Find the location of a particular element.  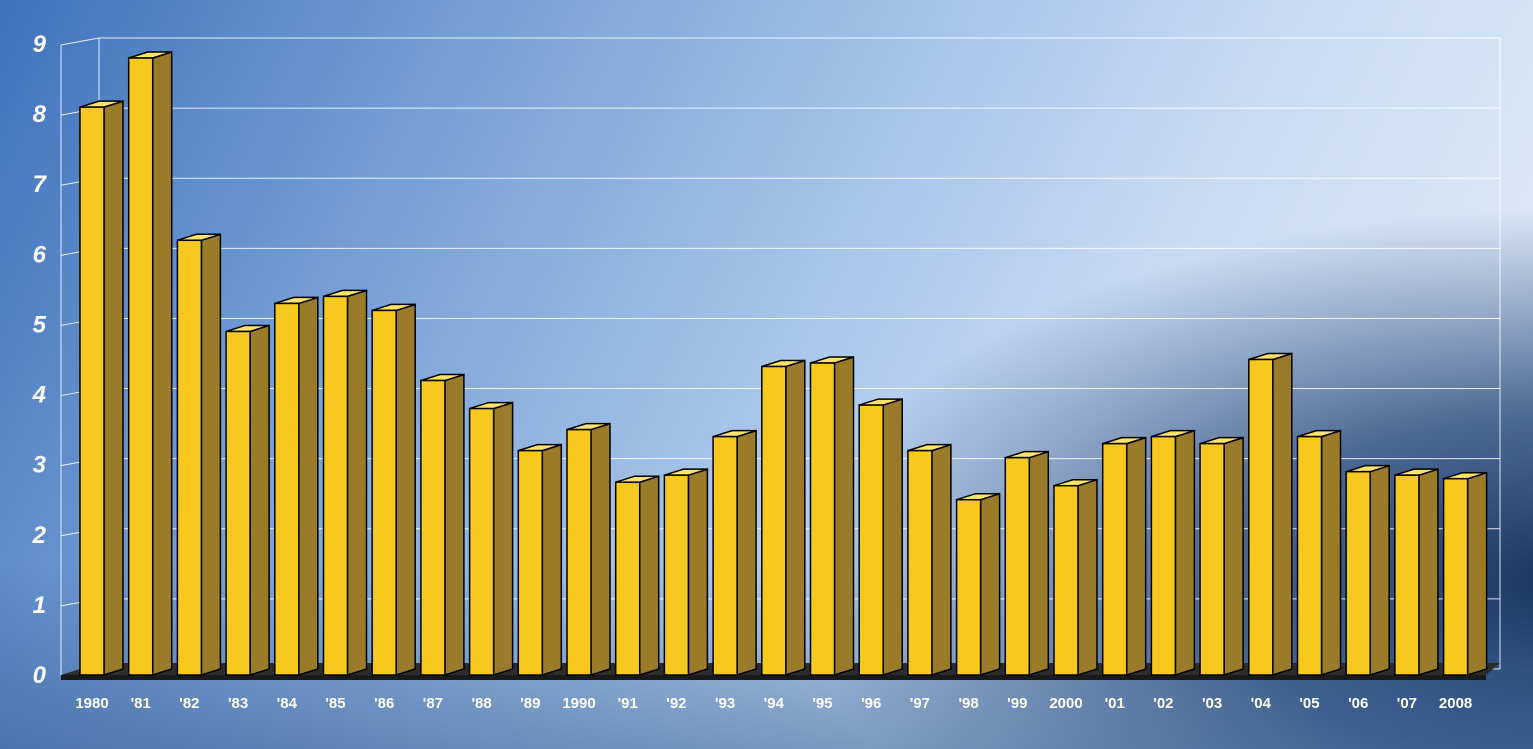

x-tick-label: '87 is located at coordinates (433, 703).